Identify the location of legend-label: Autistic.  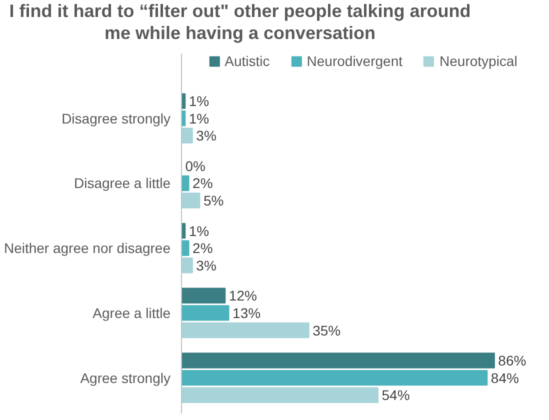
(247, 61).